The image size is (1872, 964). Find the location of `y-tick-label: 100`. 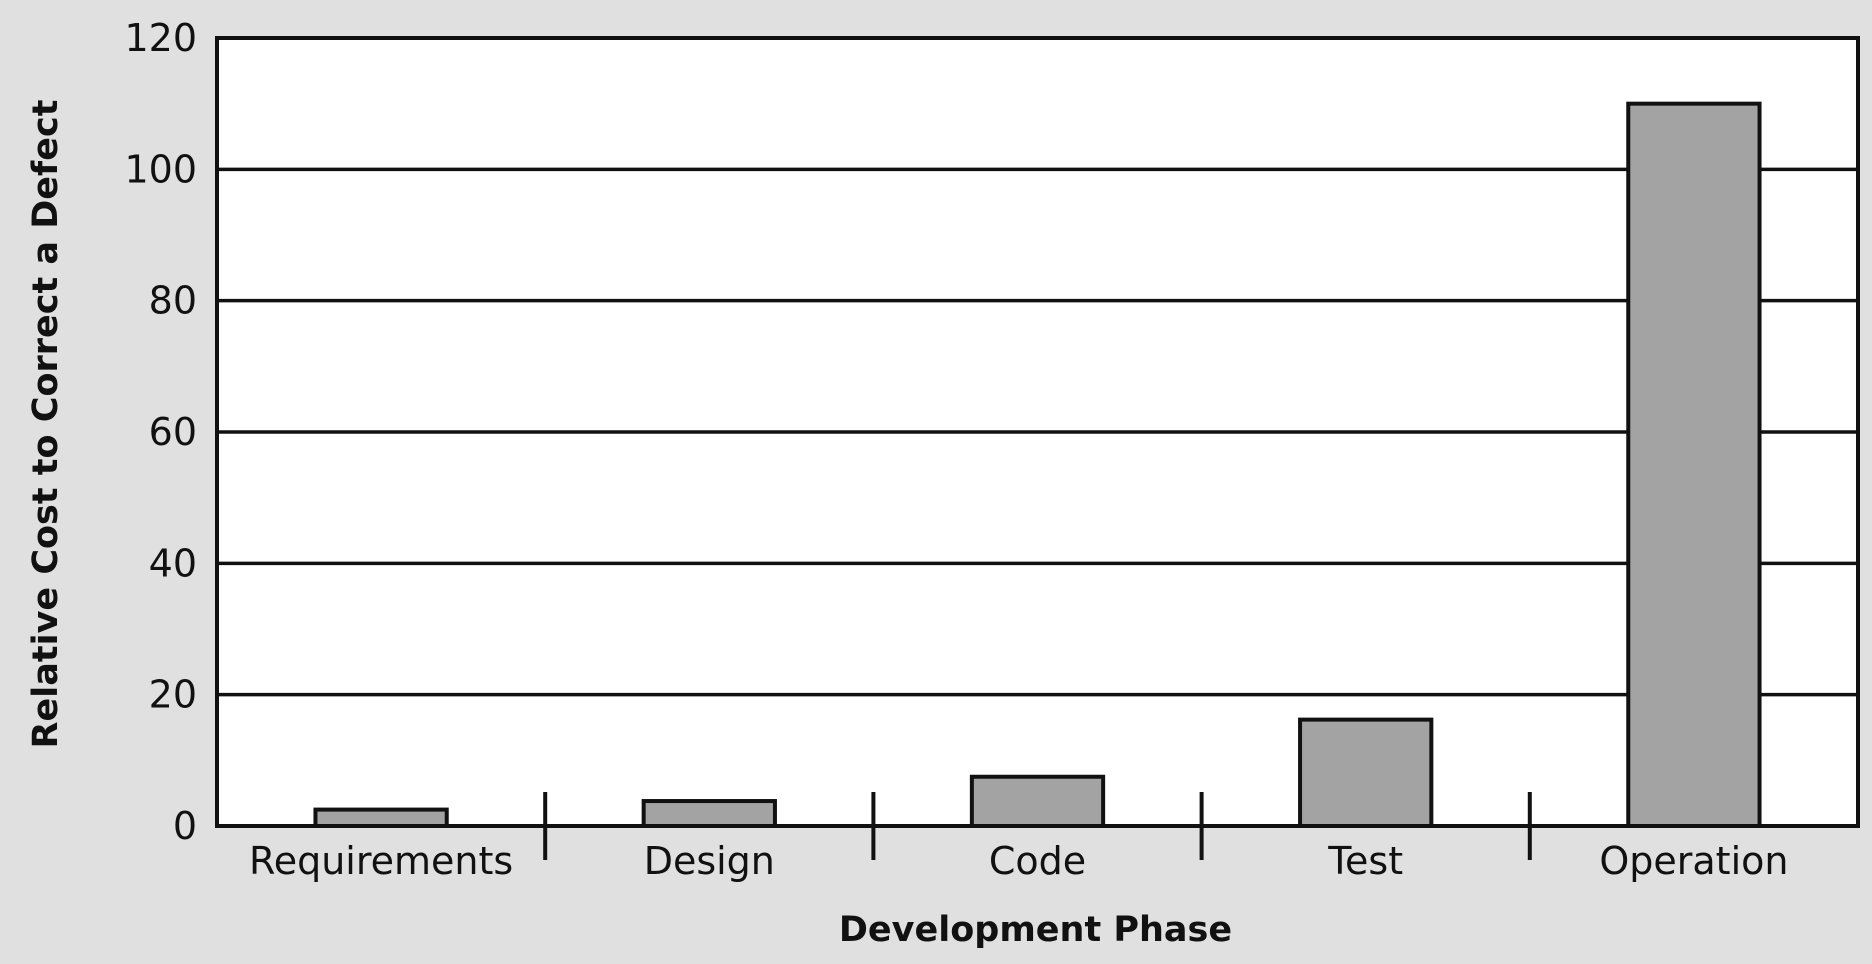

y-tick-label: 100 is located at coordinates (160, 169).